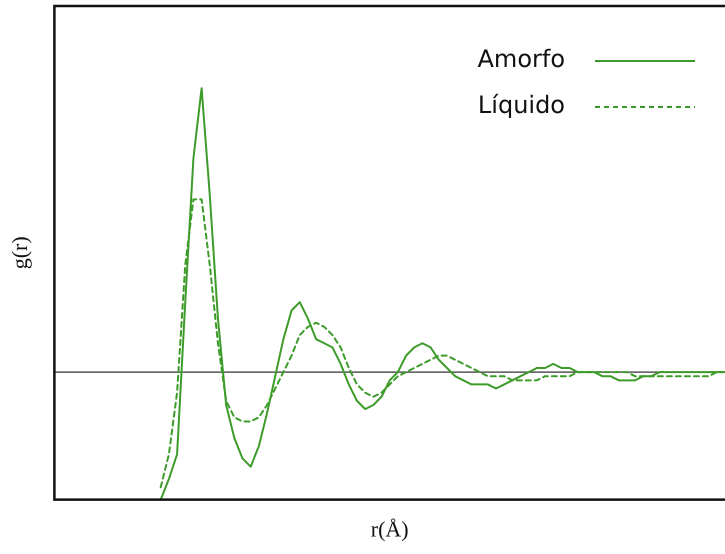 Image resolution: width=725 pixels, height=554 pixels. What do you see at coordinates (521, 59) in the screenshot?
I see `legend-label: Amorfo` at bounding box center [521, 59].